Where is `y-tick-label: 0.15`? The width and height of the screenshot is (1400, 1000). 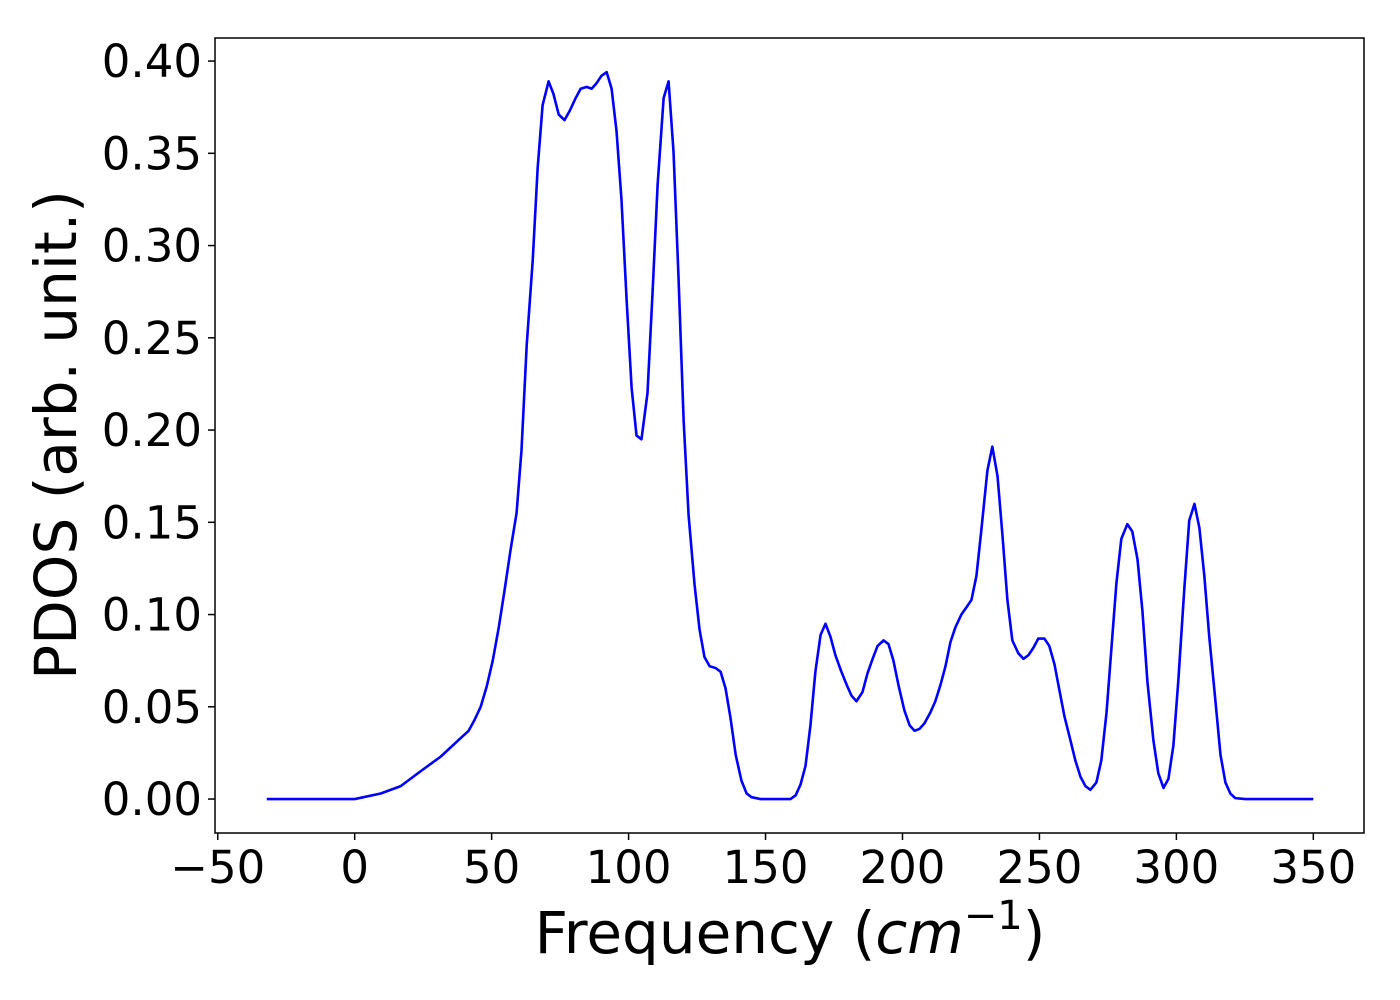 y-tick-label: 0.15 is located at coordinates (152, 522).